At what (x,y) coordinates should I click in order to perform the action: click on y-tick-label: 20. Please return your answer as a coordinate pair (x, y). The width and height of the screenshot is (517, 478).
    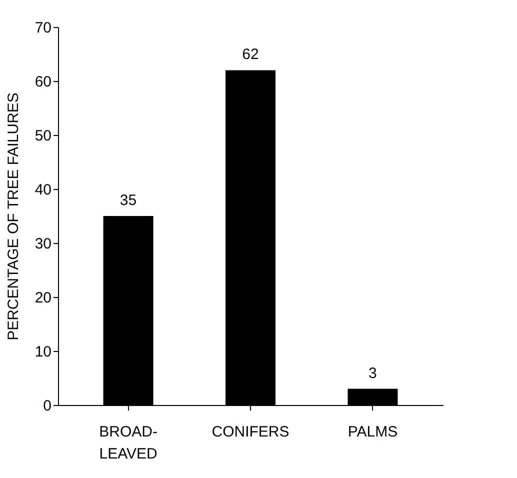
    Looking at the image, I should click on (43, 298).